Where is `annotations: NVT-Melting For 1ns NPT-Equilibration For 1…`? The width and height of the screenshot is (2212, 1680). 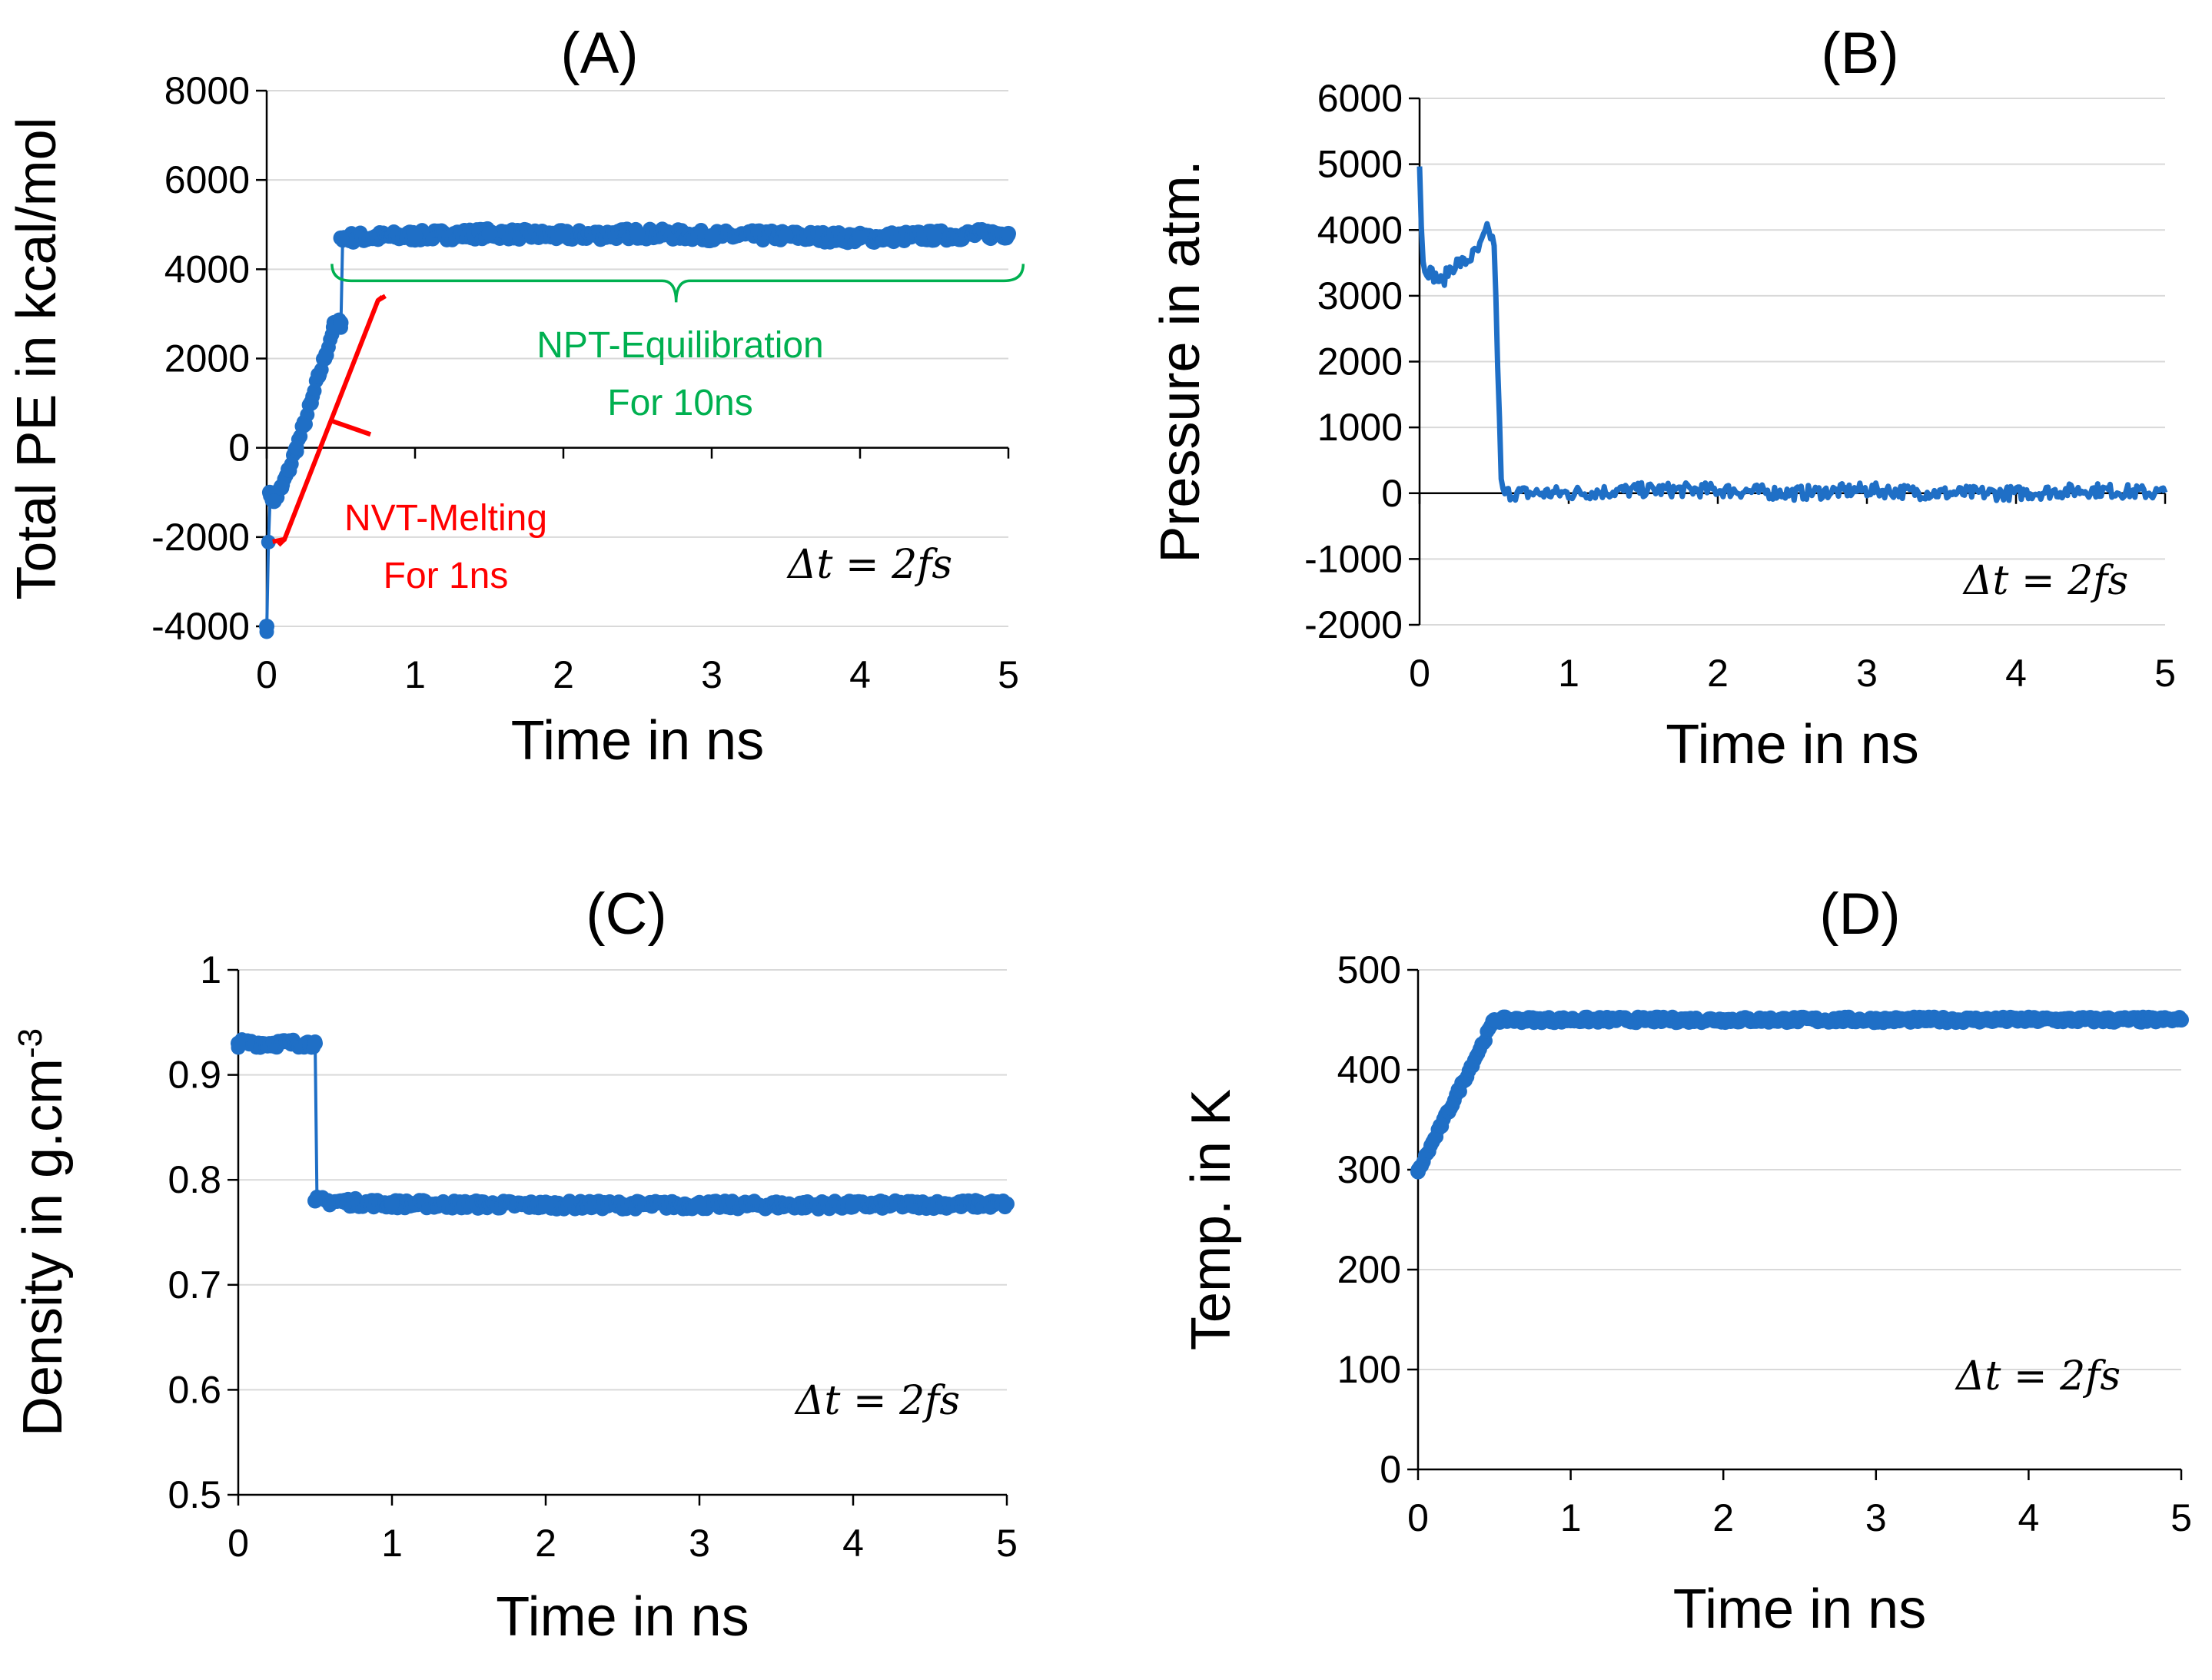 annotations: NVT-Melting For 1ns NPT-Equilibration For 1… is located at coordinates (648, 430).